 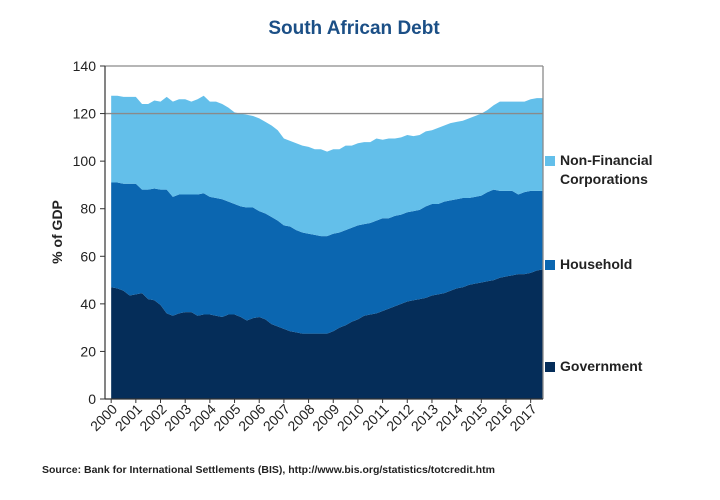 What do you see at coordinates (601, 366) in the screenshot?
I see `legend-label-government: Government` at bounding box center [601, 366].